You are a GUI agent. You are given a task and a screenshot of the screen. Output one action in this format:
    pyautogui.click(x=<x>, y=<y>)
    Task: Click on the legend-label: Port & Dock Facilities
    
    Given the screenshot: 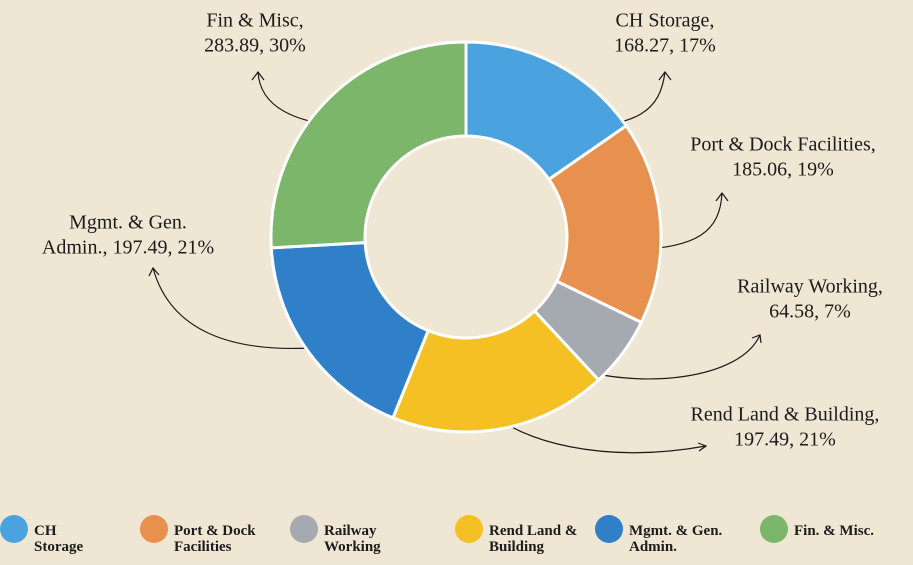 What is the action you would take?
    pyautogui.click(x=215, y=539)
    